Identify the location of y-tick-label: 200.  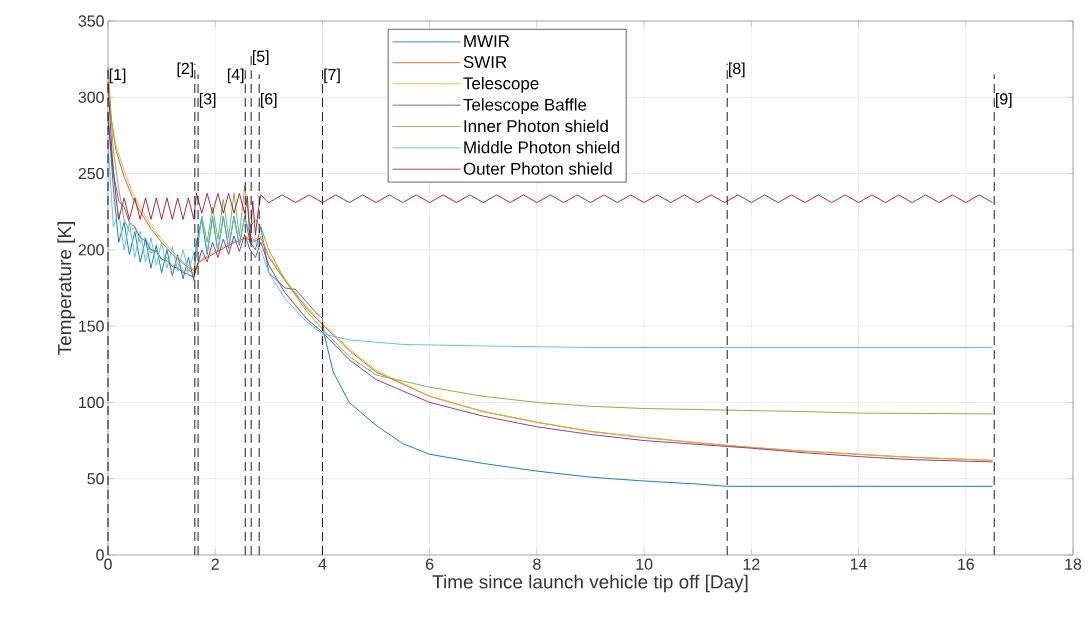
(91, 250).